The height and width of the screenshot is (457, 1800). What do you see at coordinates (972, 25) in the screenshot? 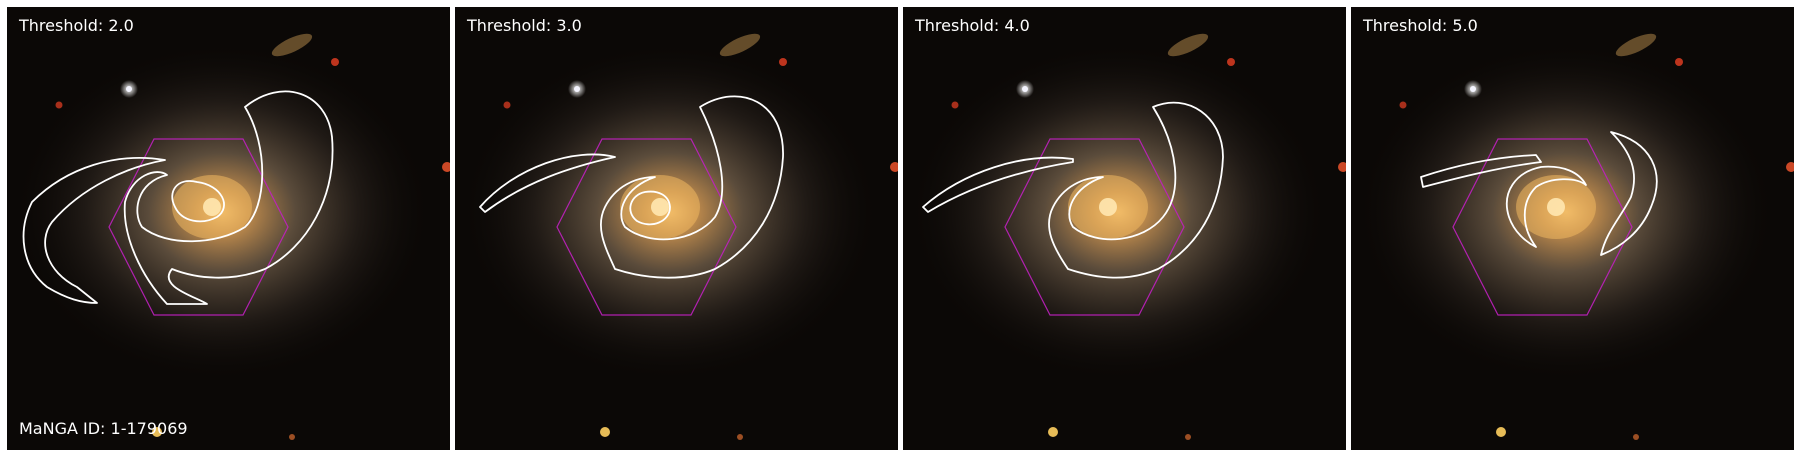
I see `threshold-label: Threshold: 4.0` at bounding box center [972, 25].